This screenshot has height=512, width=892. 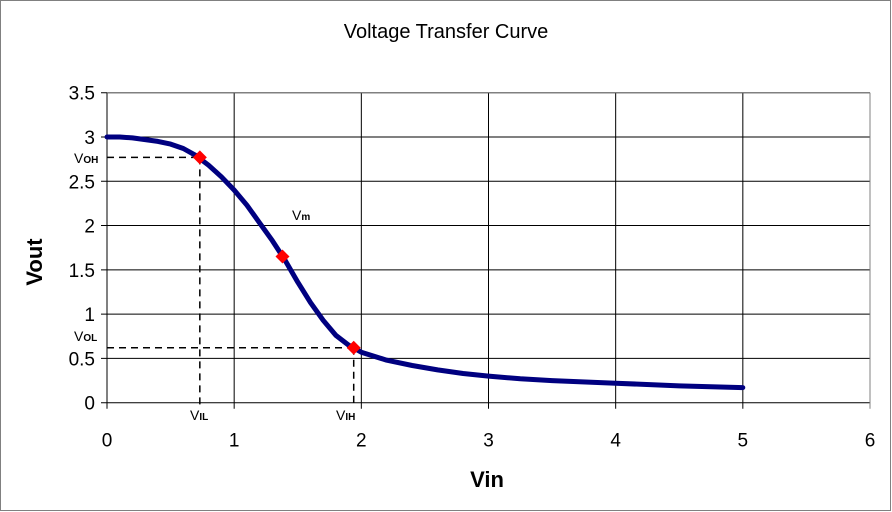 What do you see at coordinates (446, 32) in the screenshot?
I see `chart-title: Voltage Transfer Curve` at bounding box center [446, 32].